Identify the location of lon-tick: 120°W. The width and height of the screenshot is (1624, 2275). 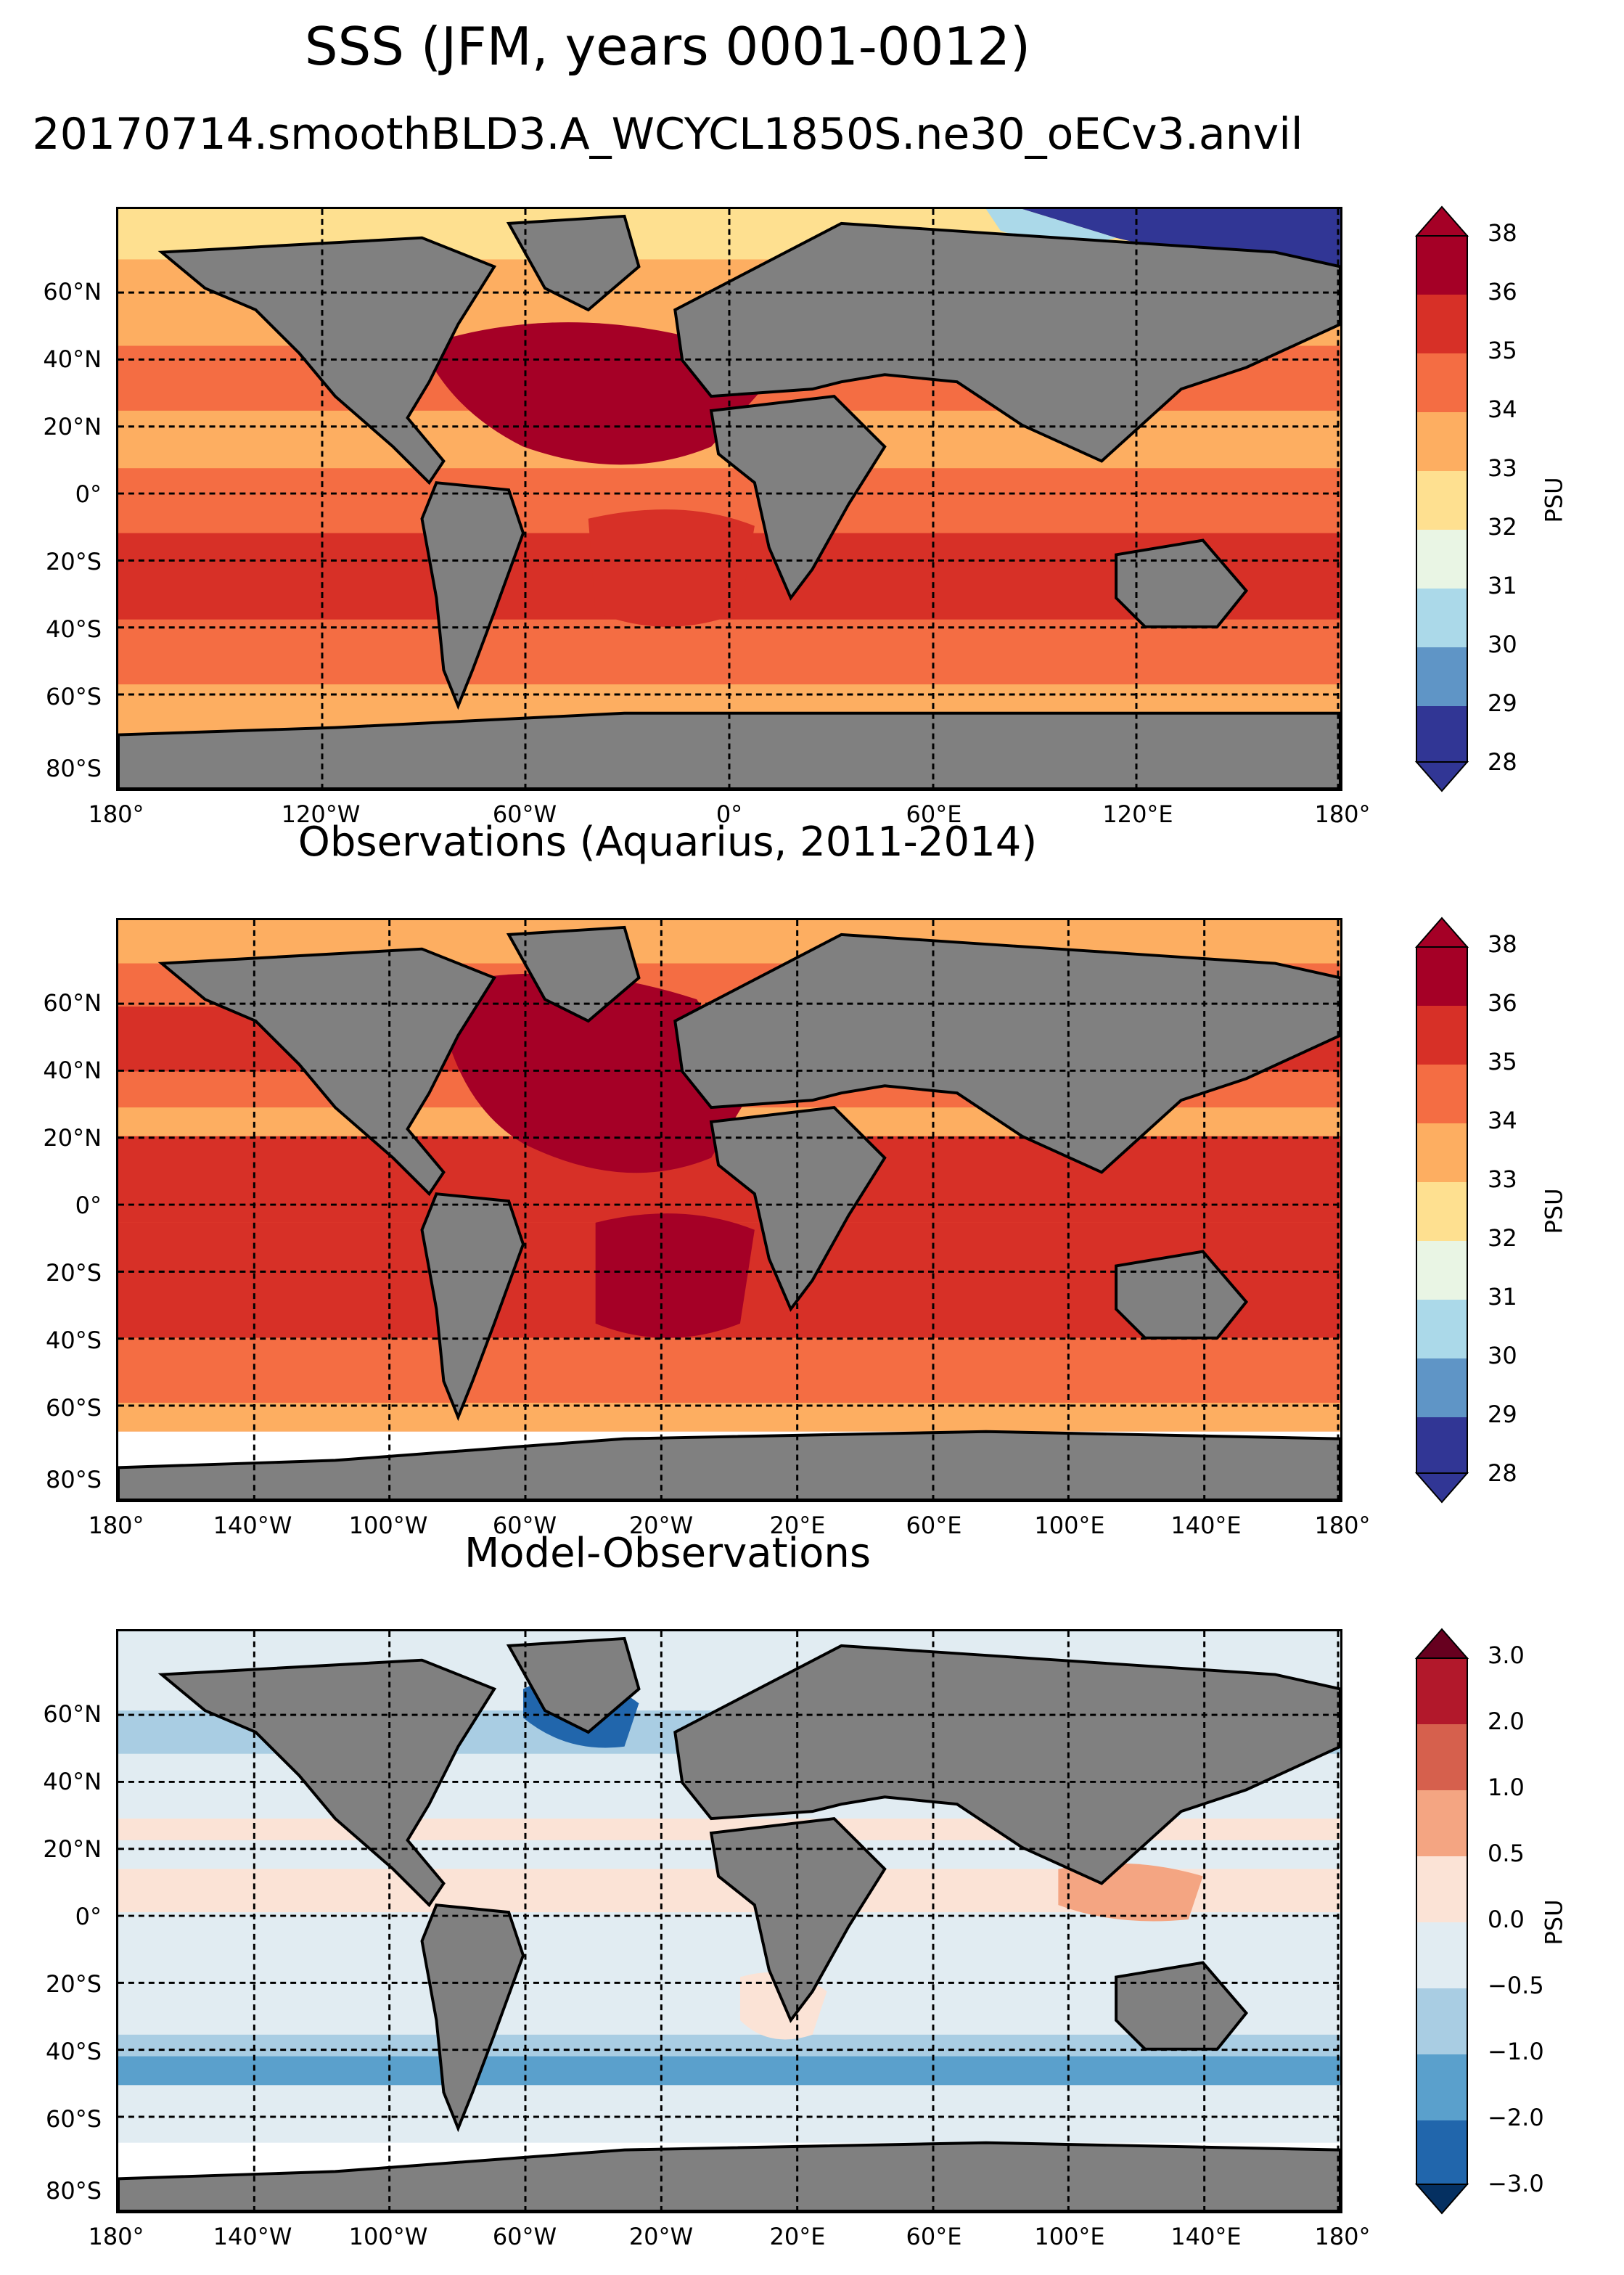
(321, 814).